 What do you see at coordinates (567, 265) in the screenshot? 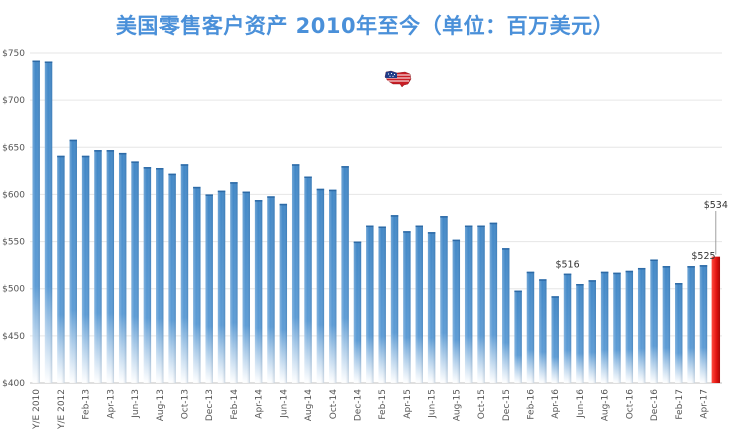
I see `data-label: $516` at bounding box center [567, 265].